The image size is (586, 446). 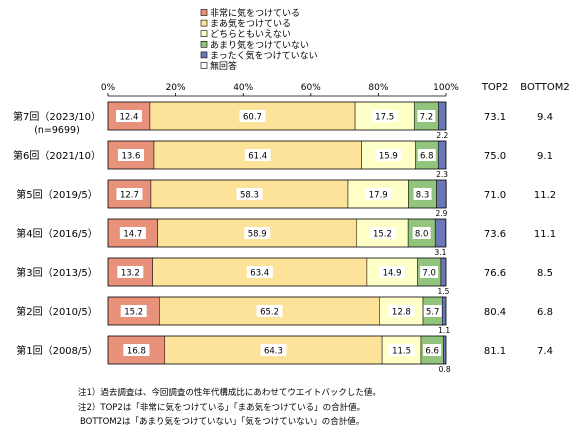 What do you see at coordinates (255, 13) in the screenshot?
I see `legend-label: 非常に気をつけている` at bounding box center [255, 13].